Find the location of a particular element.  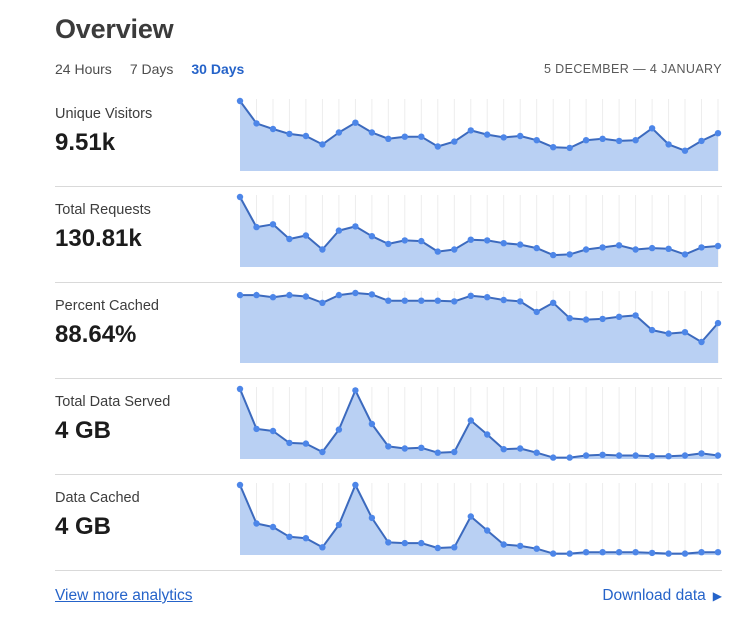

metric-row-total-data-served: Total Data Served 4 GB is located at coordinates (388, 427).